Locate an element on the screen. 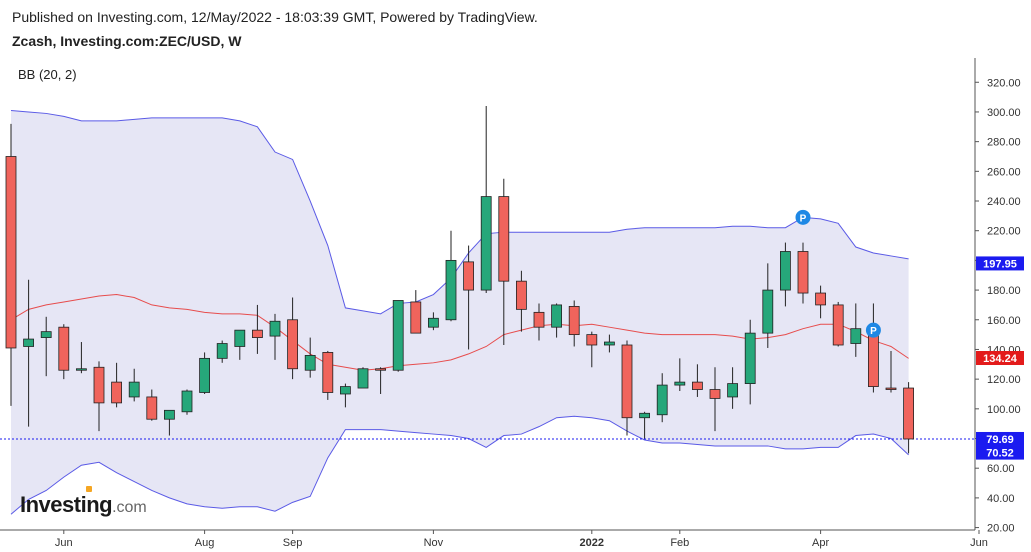  x-tick-label: Nov is located at coordinates (434, 543).